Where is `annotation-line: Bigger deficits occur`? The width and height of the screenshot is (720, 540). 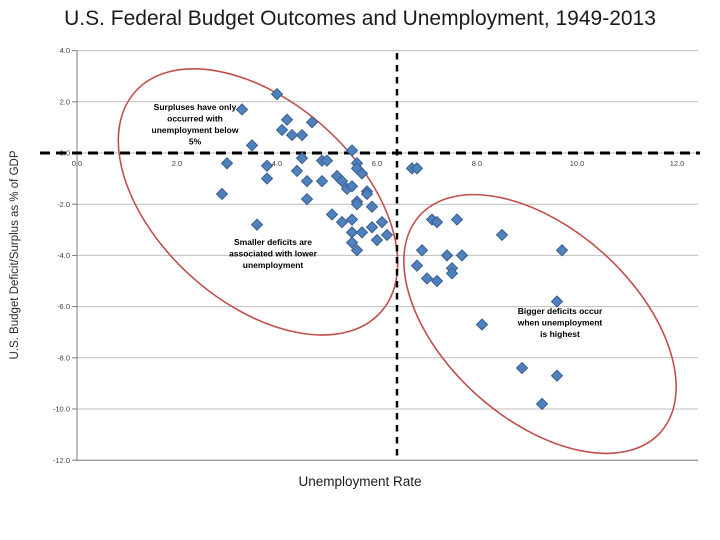
annotation-line: Bigger deficits occur is located at coordinates (560, 311).